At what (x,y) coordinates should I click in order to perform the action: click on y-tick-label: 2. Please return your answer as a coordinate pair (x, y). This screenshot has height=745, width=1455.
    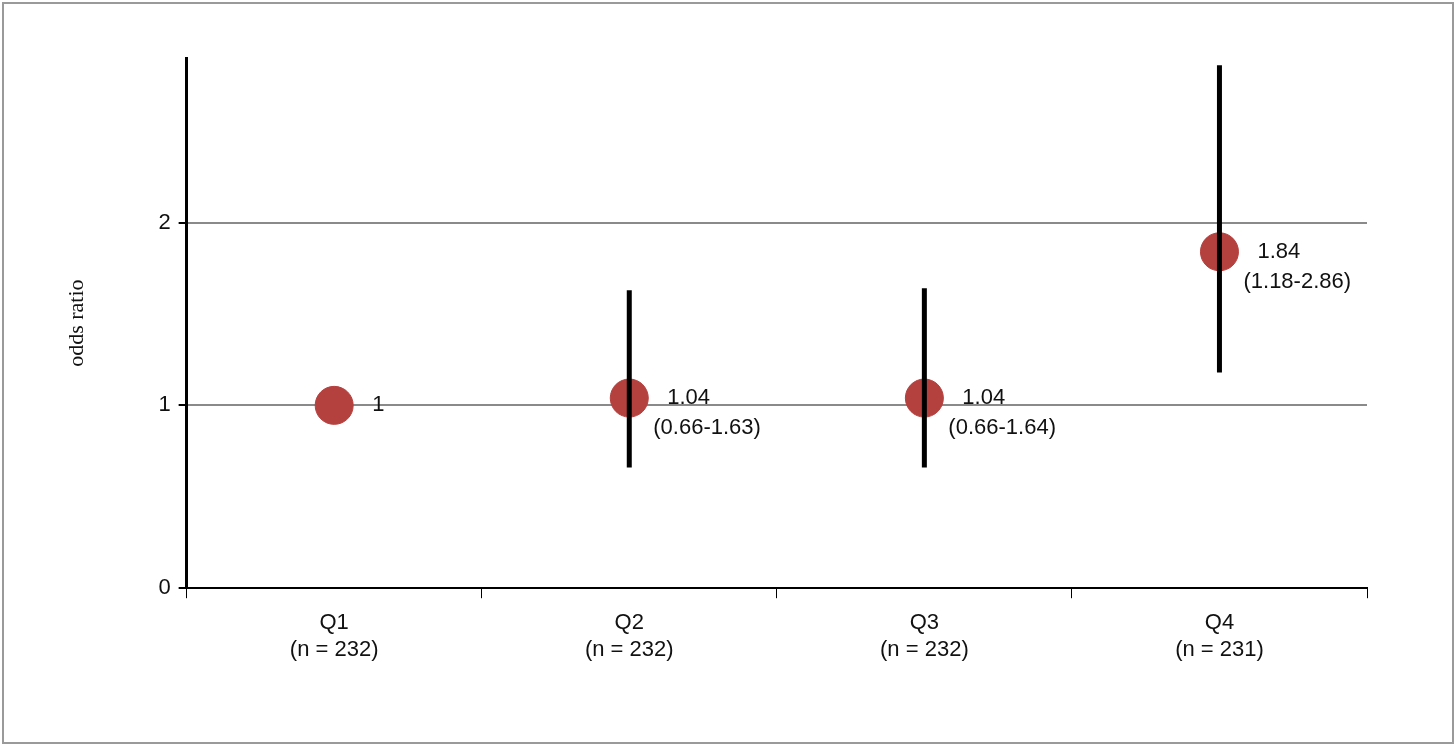
    Looking at the image, I should click on (164, 221).